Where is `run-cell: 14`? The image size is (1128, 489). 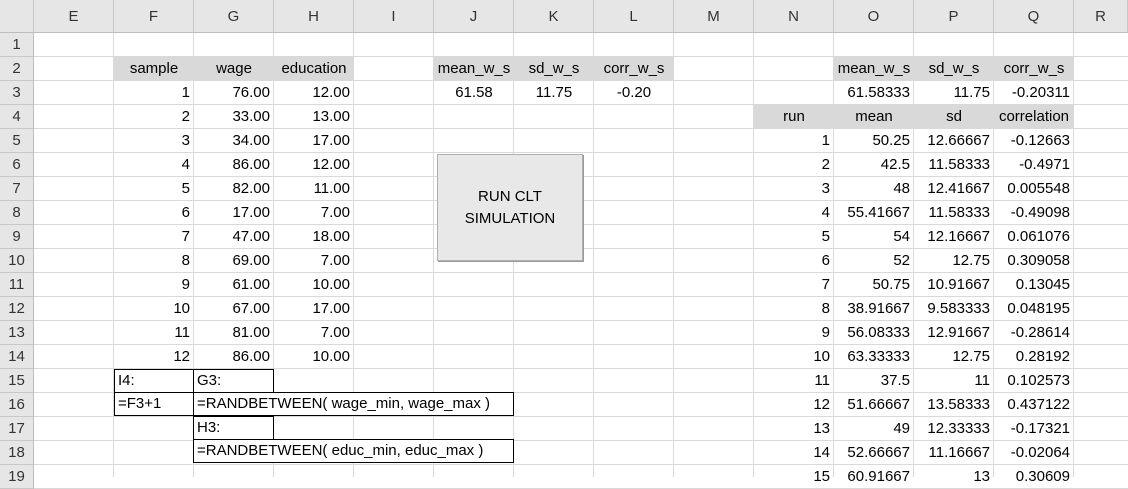
run-cell: 14 is located at coordinates (821, 452).